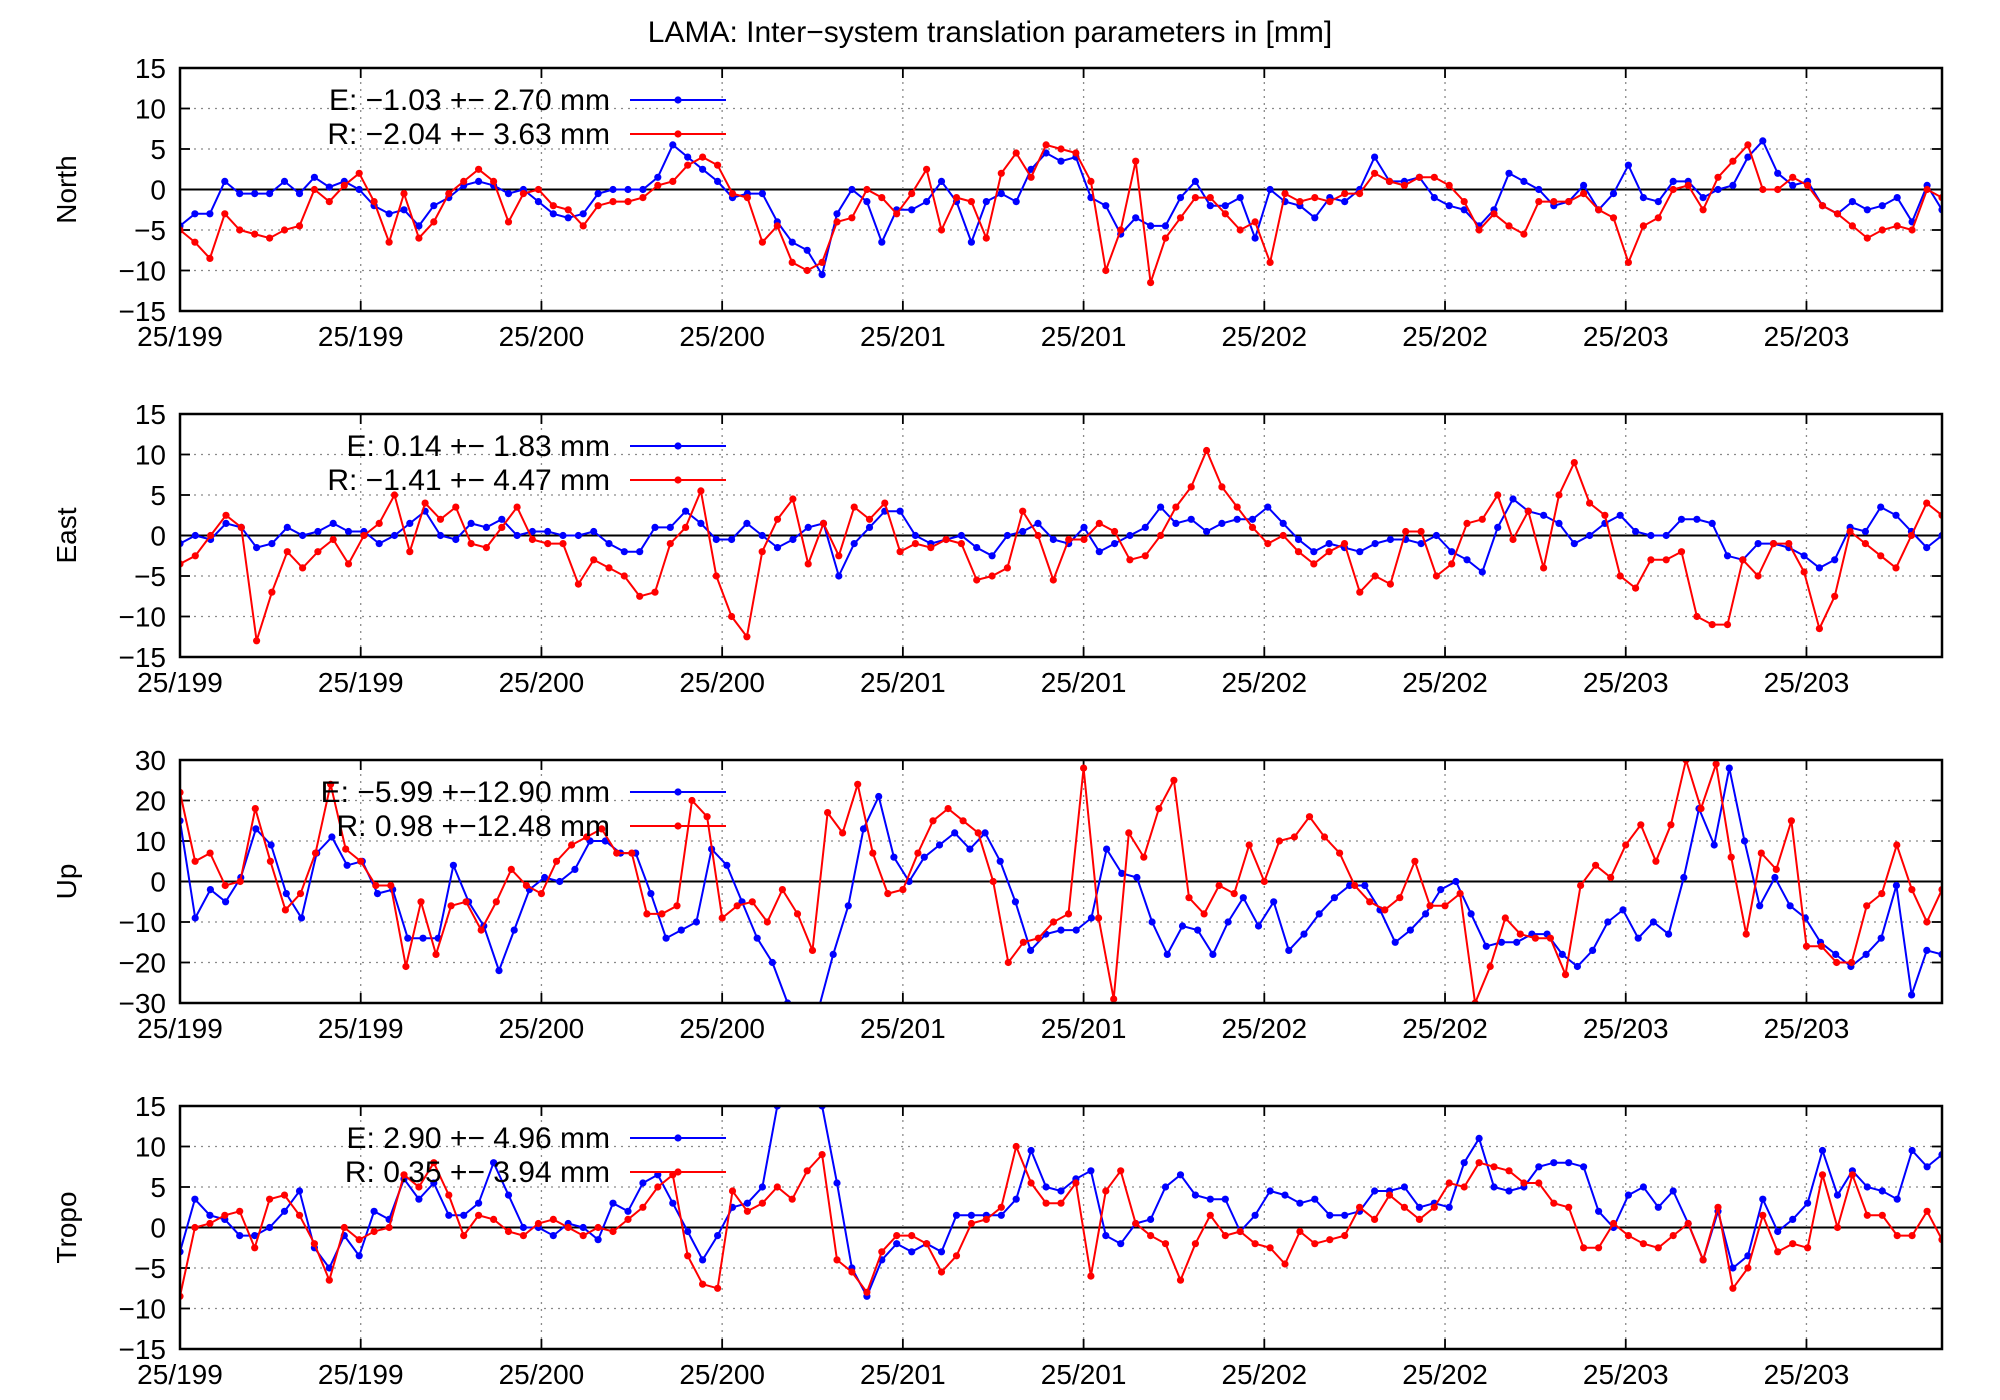 The image size is (2000, 1400). I want to click on y-tick-label: −30, so click(143, 1003).